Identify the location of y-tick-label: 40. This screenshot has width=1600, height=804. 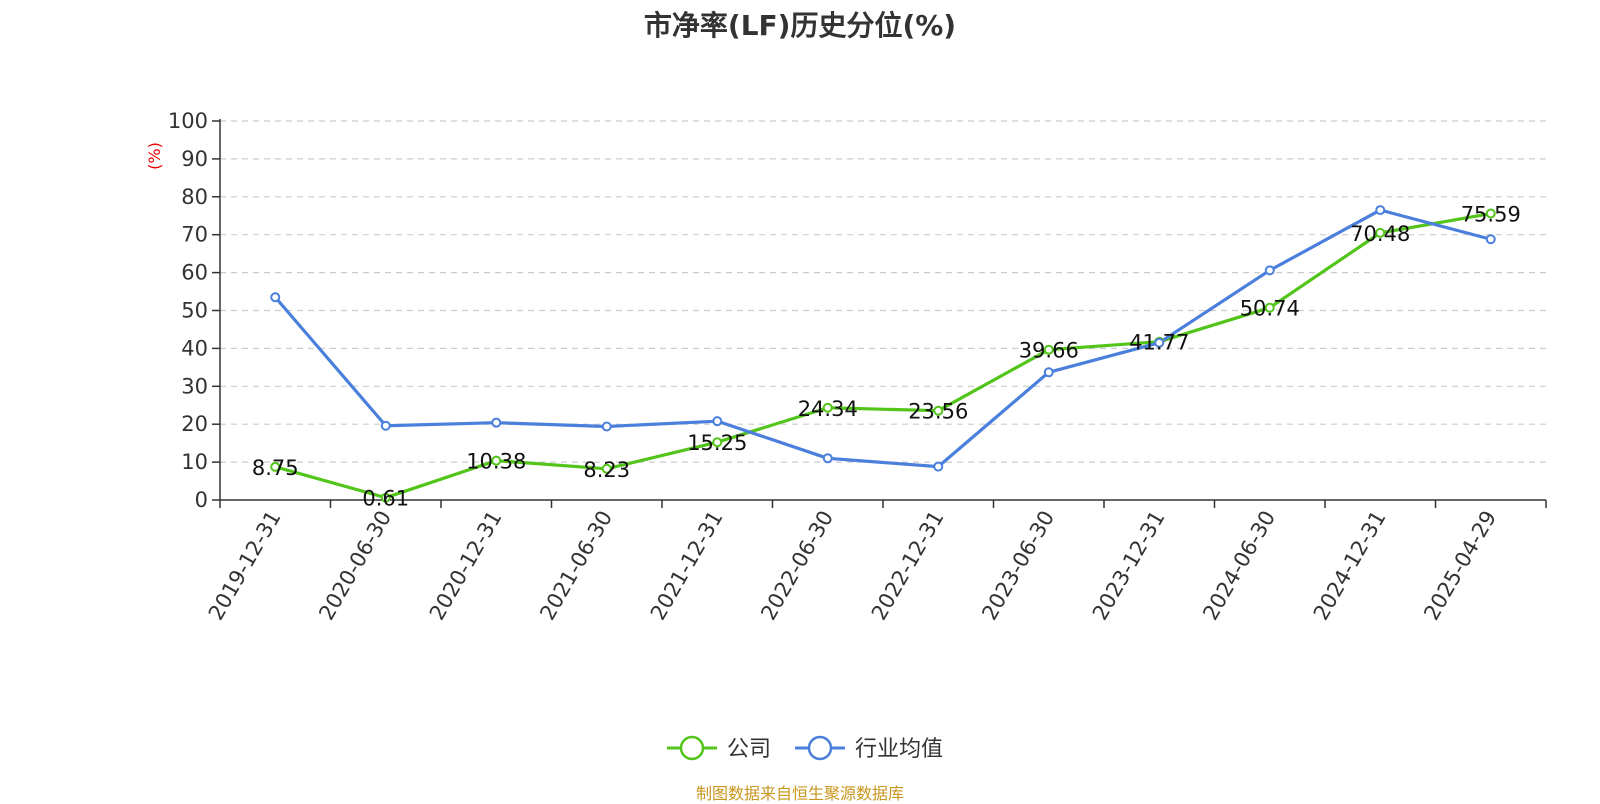
(194, 348).